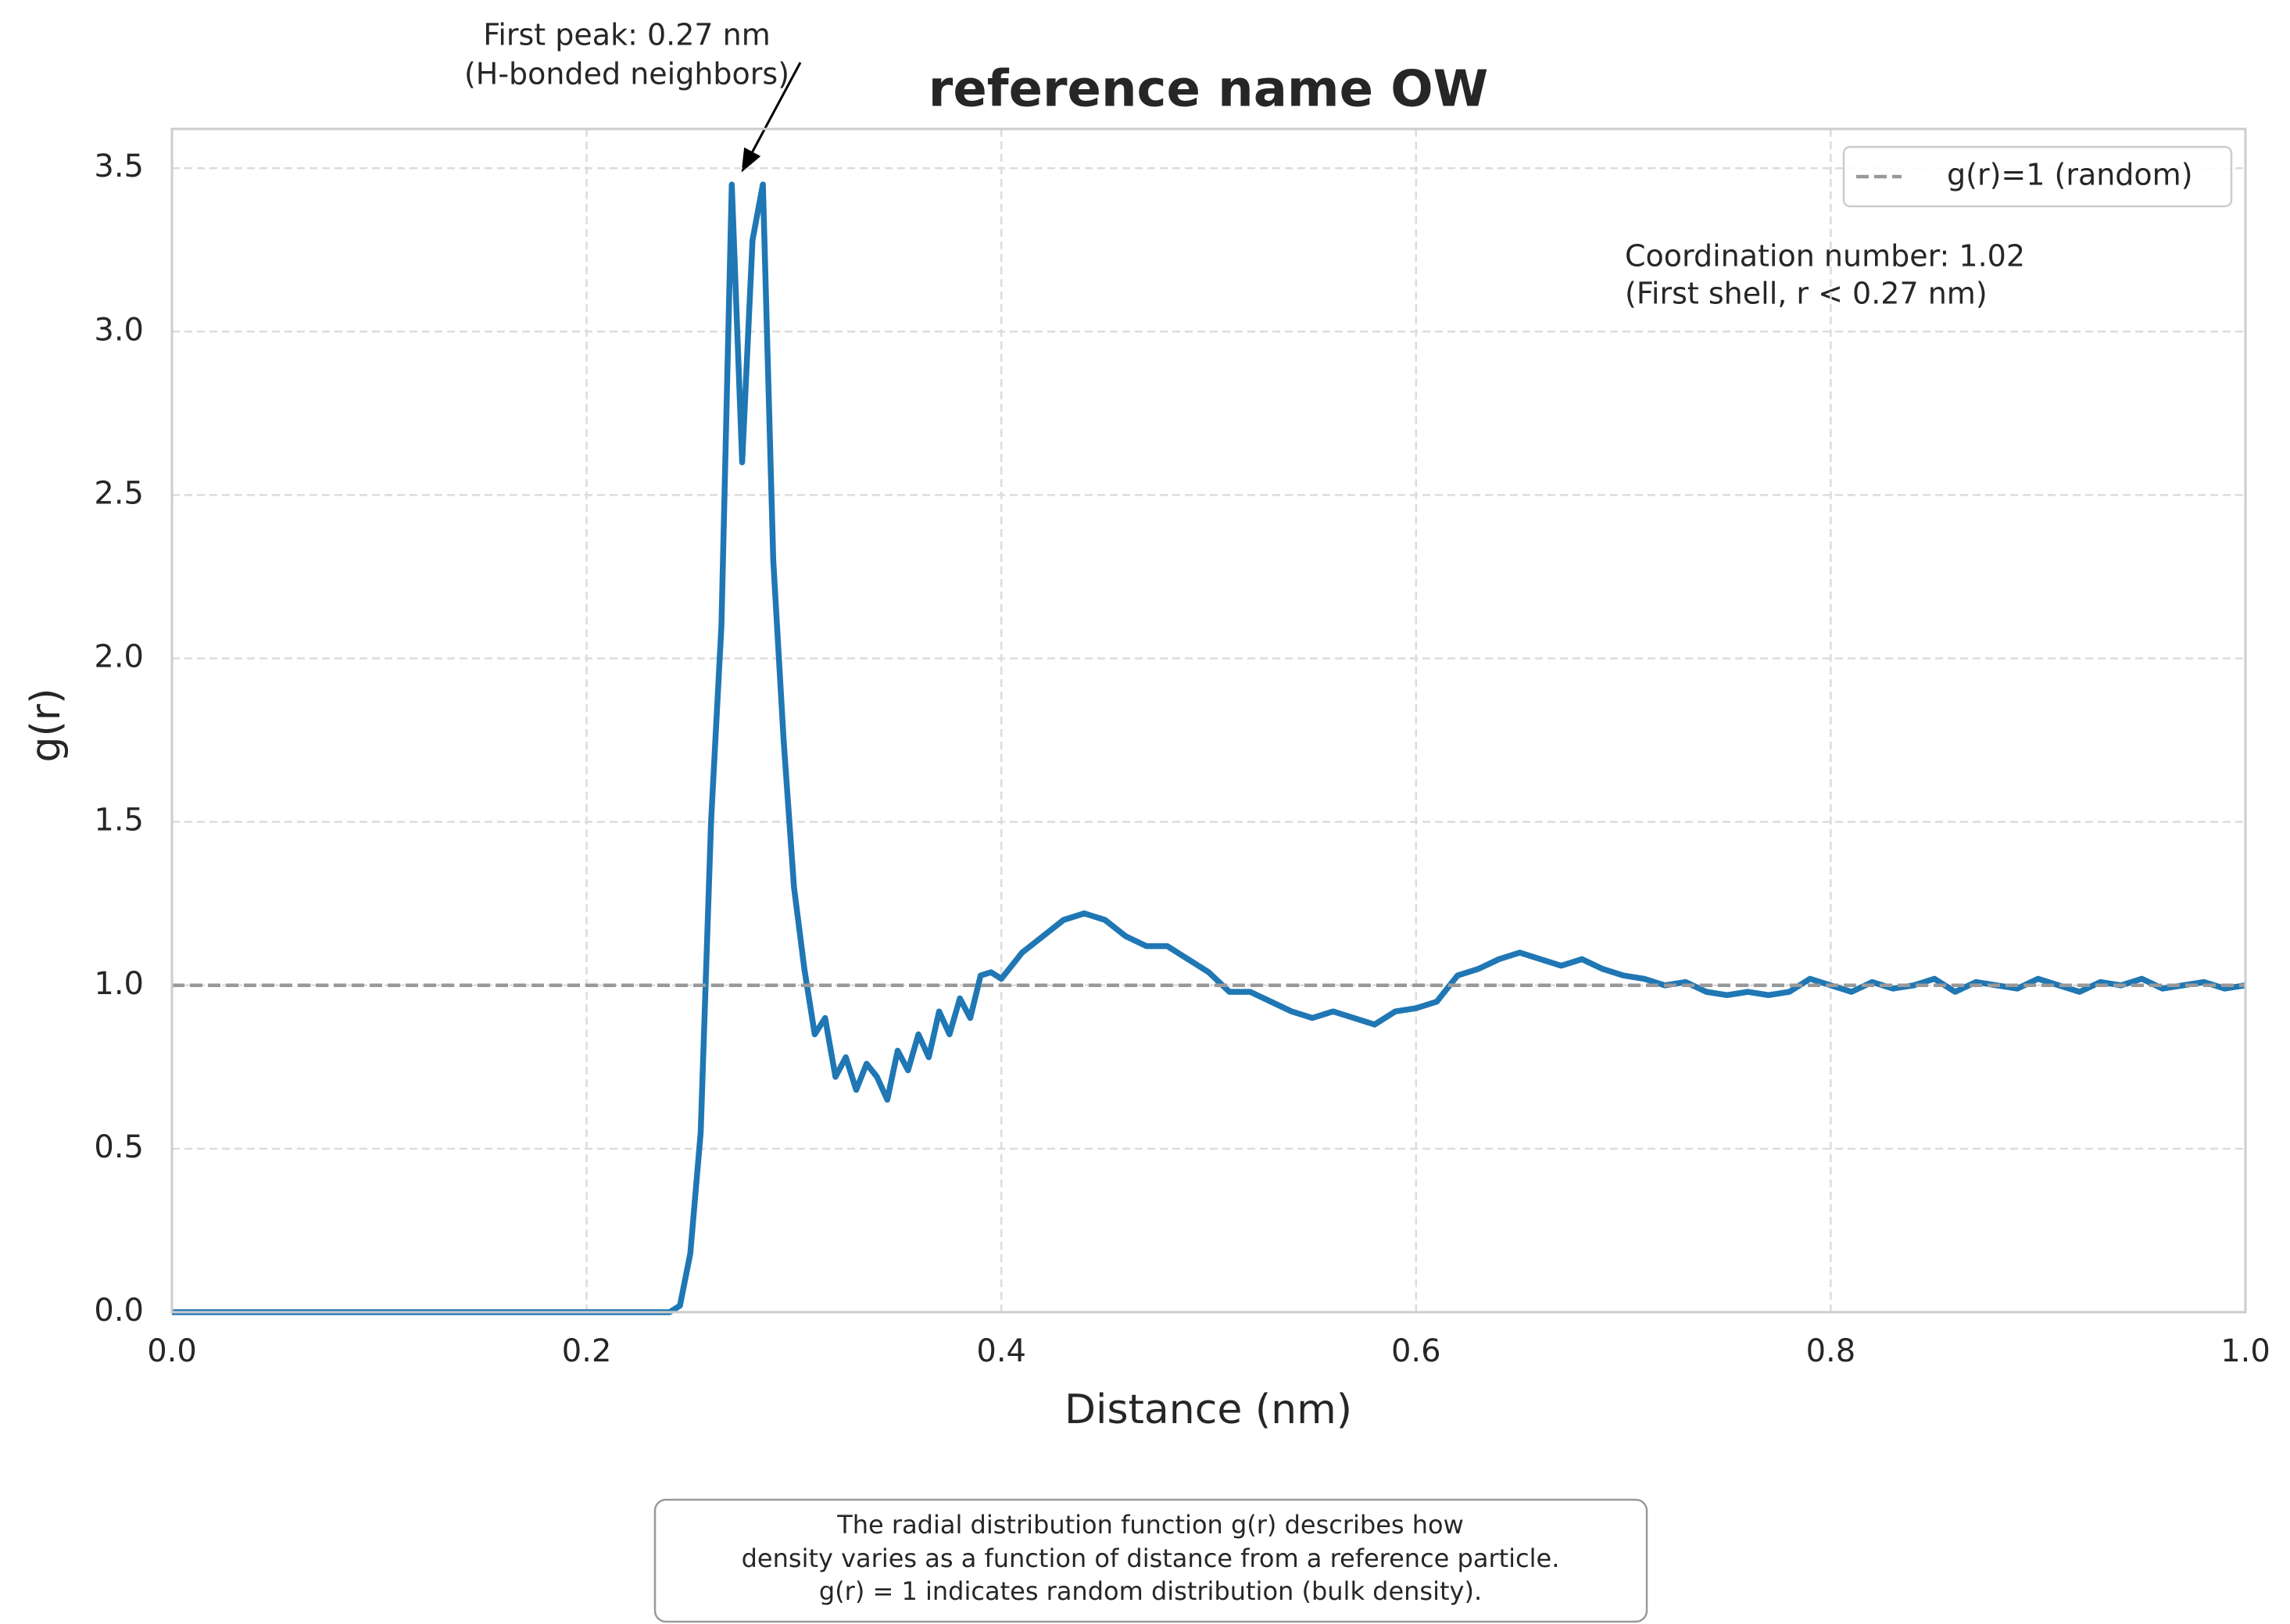  Describe the element at coordinates (119, 330) in the screenshot. I see `y-tick-label: 3.0` at that location.